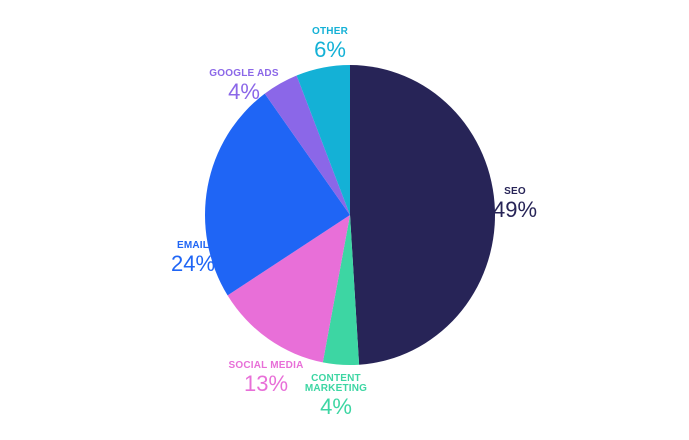 The width and height of the screenshot is (689, 440). What do you see at coordinates (515, 191) in the screenshot?
I see `category-label: SEO` at bounding box center [515, 191].